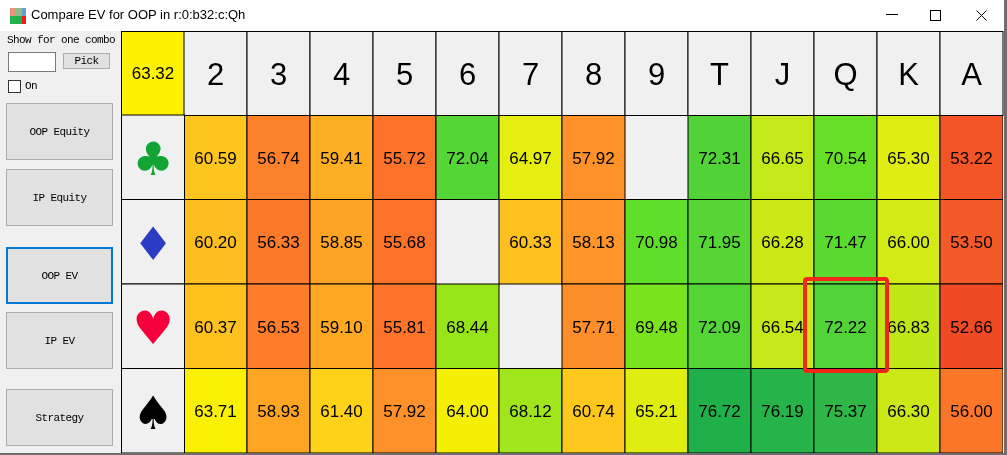 This screenshot has width=1007, height=455. I want to click on data-label: 71.47, so click(845, 243).